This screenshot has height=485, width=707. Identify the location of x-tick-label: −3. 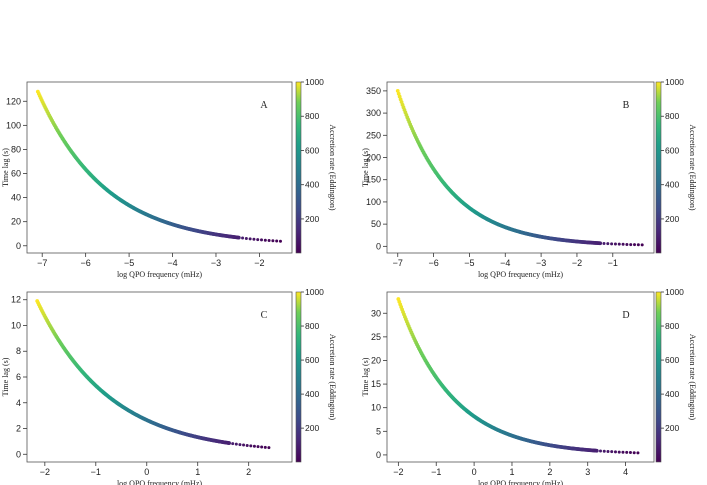
(216, 263).